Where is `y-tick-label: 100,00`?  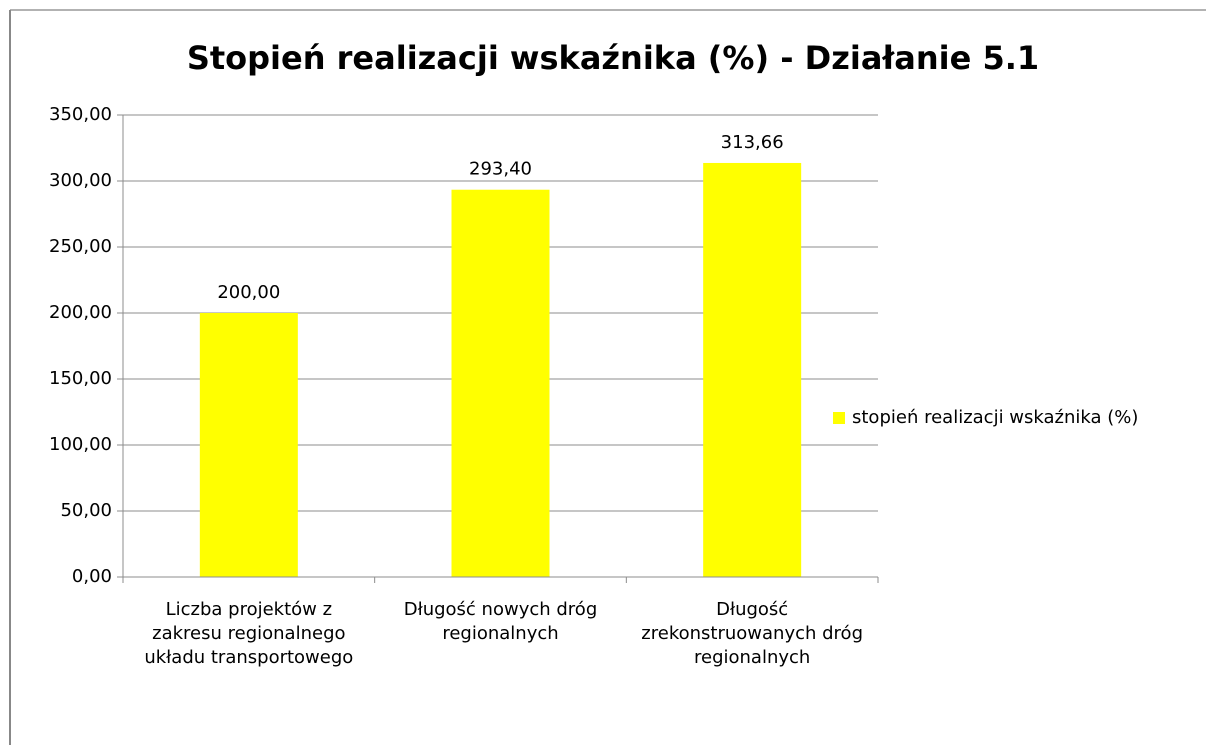 y-tick-label: 100,00 is located at coordinates (80, 444).